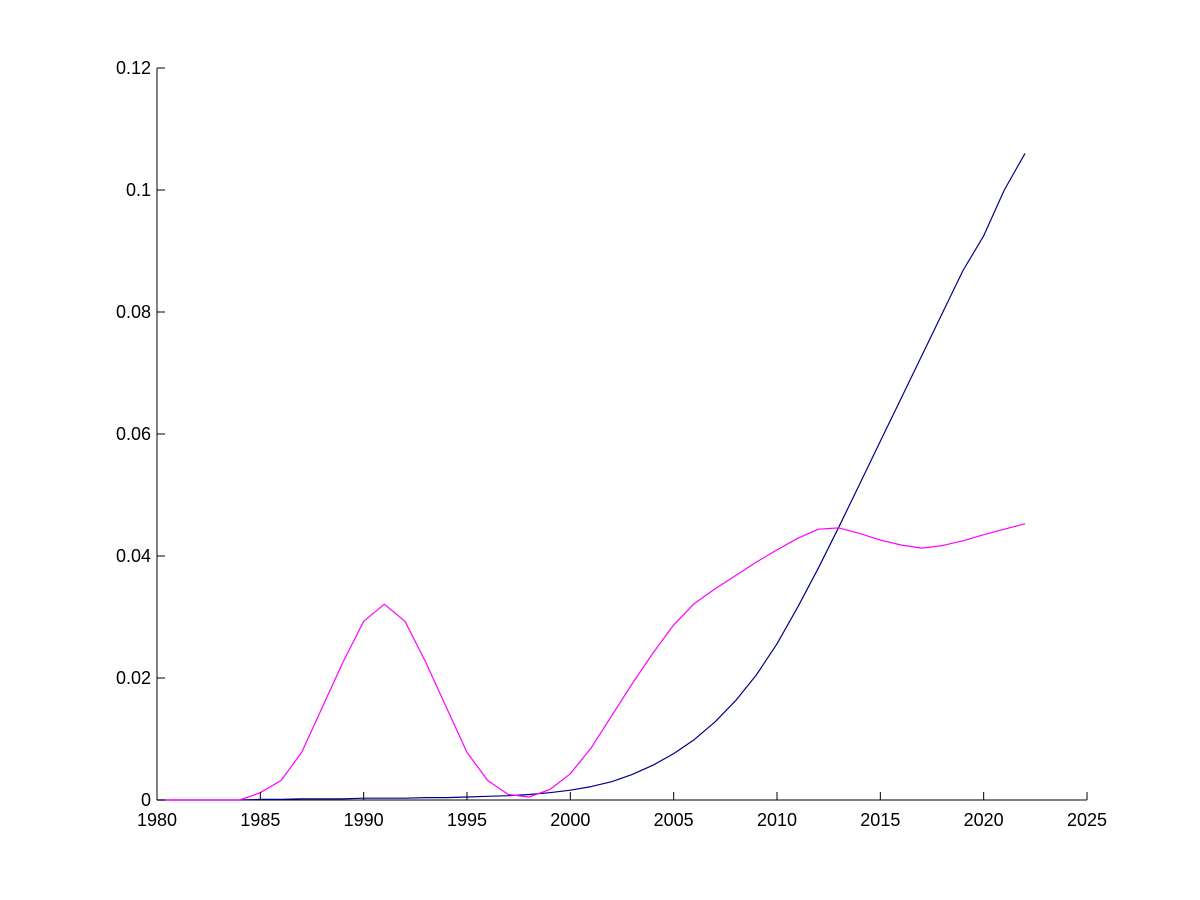 The width and height of the screenshot is (1200, 900). What do you see at coordinates (133, 434) in the screenshot?
I see `y-tick-label: 0.06` at bounding box center [133, 434].